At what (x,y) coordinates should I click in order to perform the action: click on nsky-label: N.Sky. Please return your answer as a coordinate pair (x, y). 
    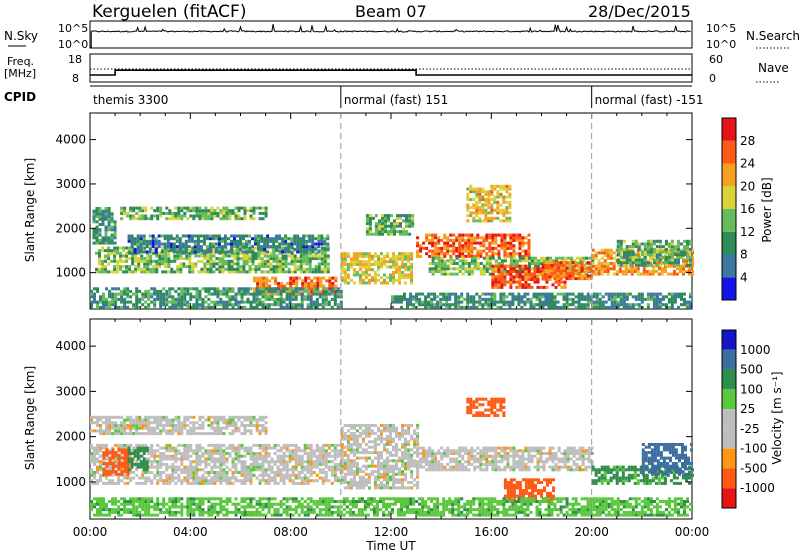
    Looking at the image, I should click on (21, 36).